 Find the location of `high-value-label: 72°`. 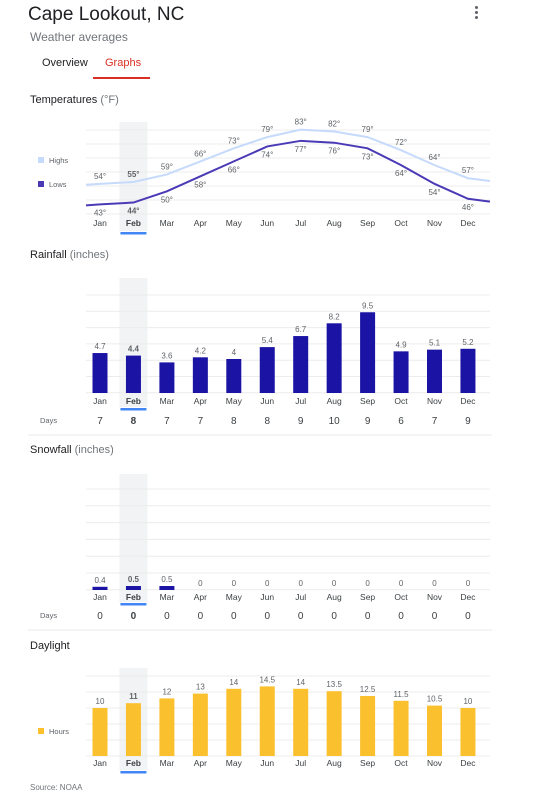

high-value-label: 72° is located at coordinates (401, 142).